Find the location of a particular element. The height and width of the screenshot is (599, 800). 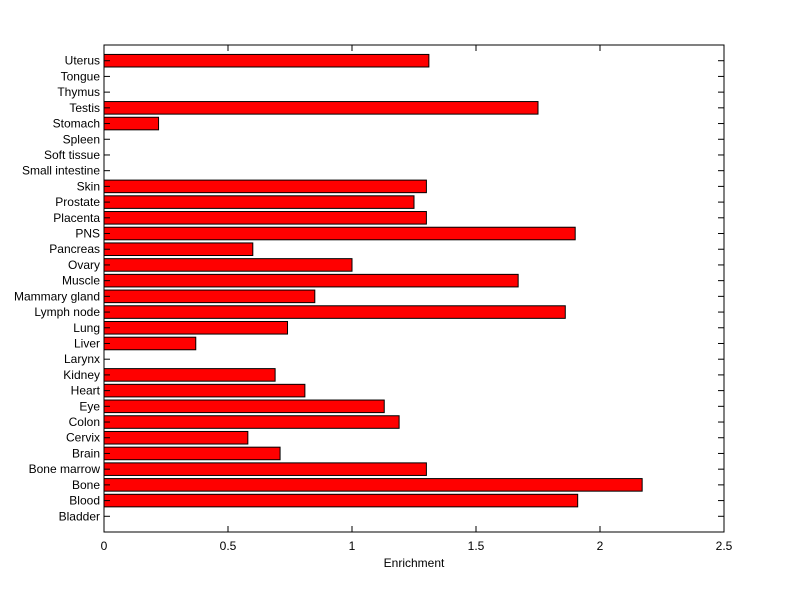

y-tick-label-liver: Liver is located at coordinates (87, 343).